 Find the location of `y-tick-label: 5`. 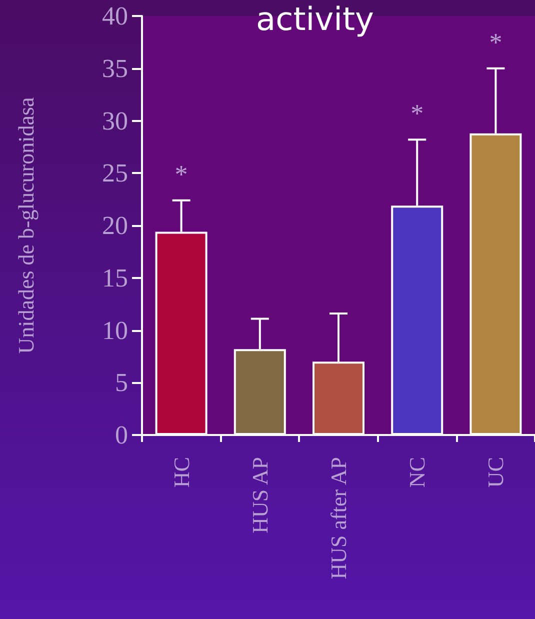

y-tick-label: 5 is located at coordinates (121, 383).